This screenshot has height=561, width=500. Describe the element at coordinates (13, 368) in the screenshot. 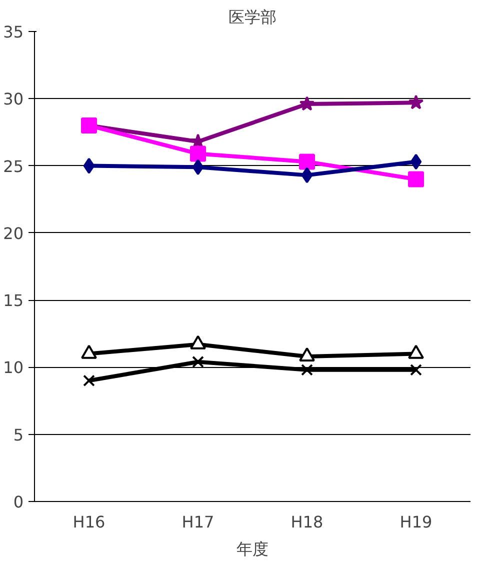

I see `y-tick-label: 10` at that location.